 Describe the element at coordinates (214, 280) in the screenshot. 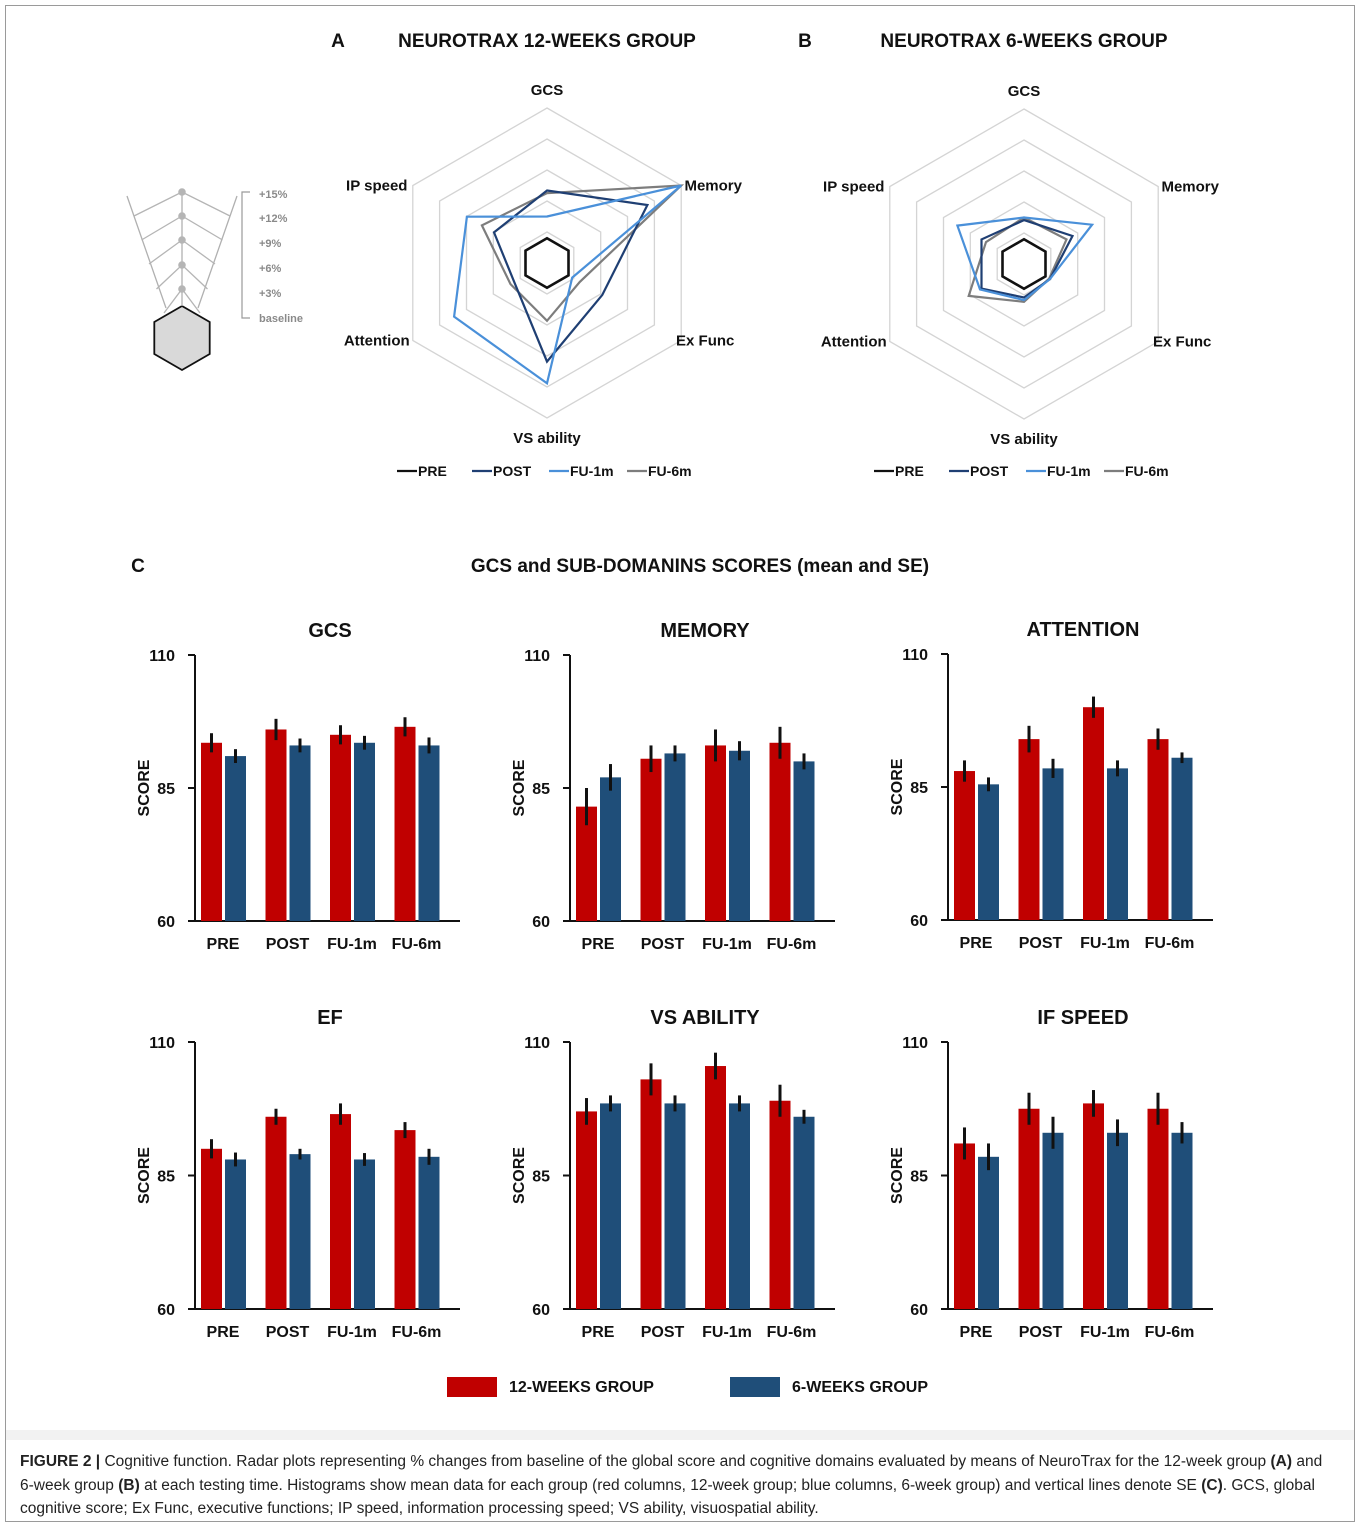

I see `scale-key: +15% +12% +9% +6% +3% baseline` at that location.